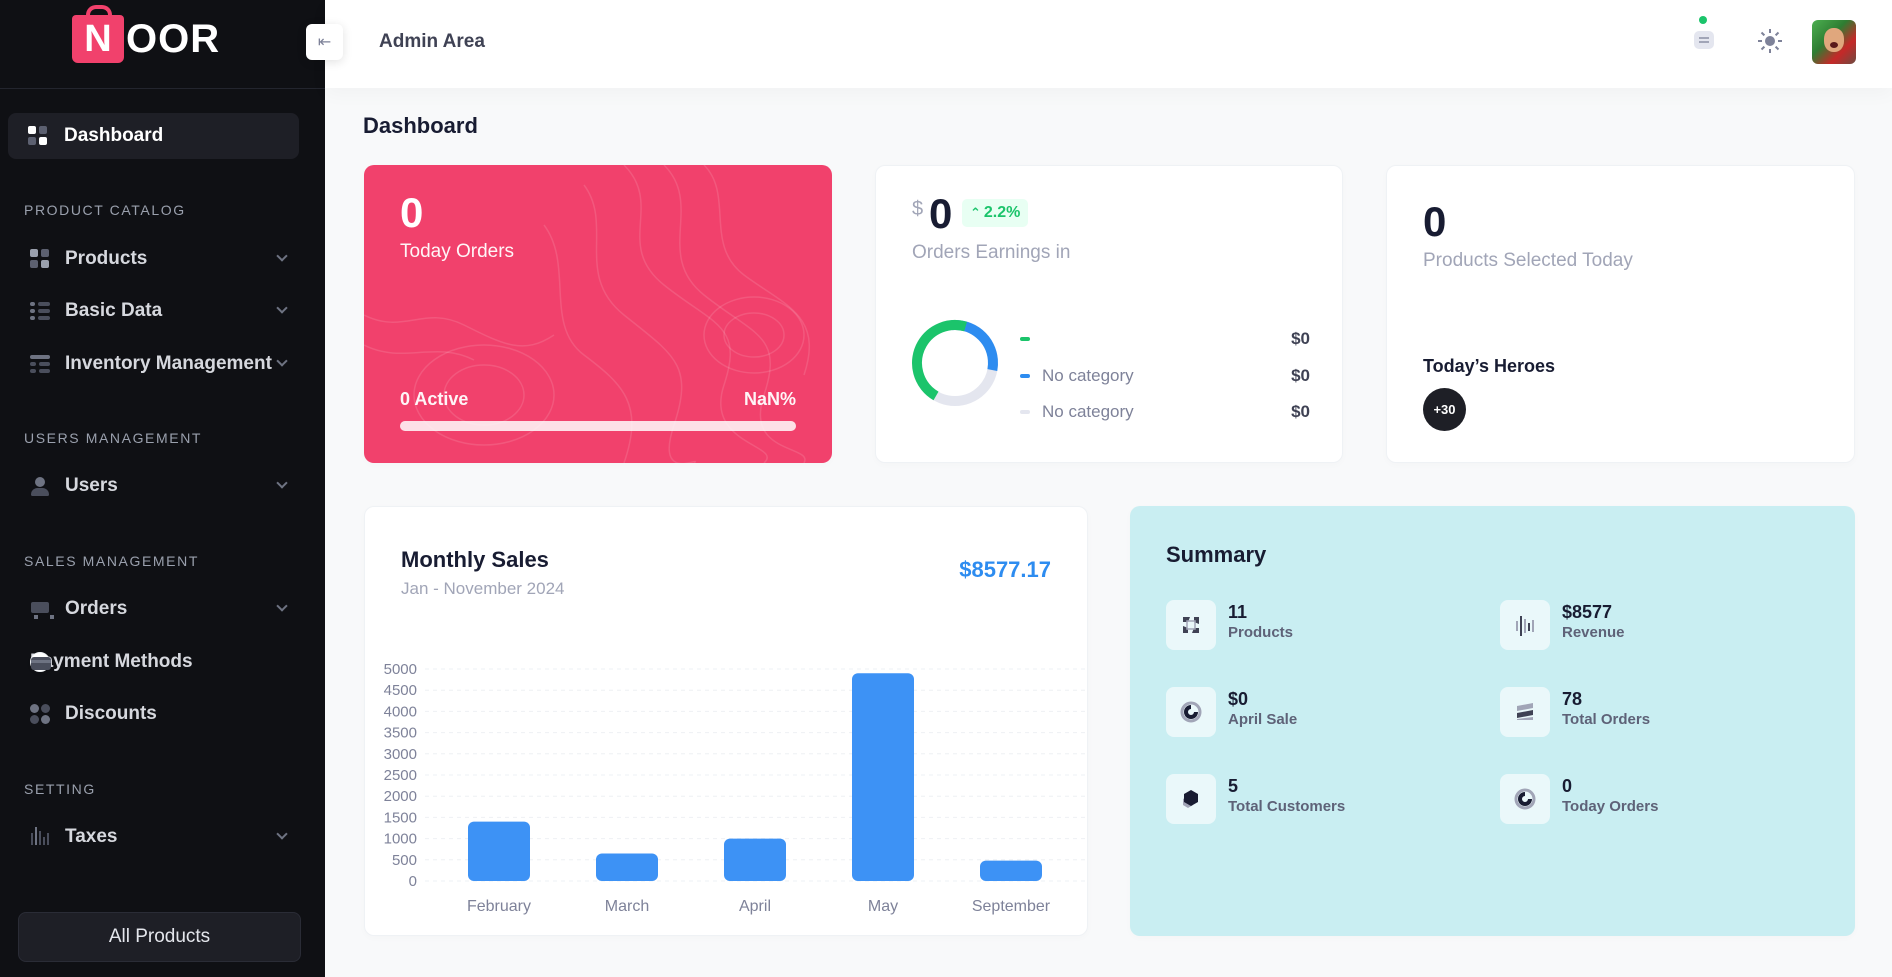 The image size is (1892, 977). Describe the element at coordinates (1435, 221) in the screenshot. I see `products-selected-value: 0` at that location.